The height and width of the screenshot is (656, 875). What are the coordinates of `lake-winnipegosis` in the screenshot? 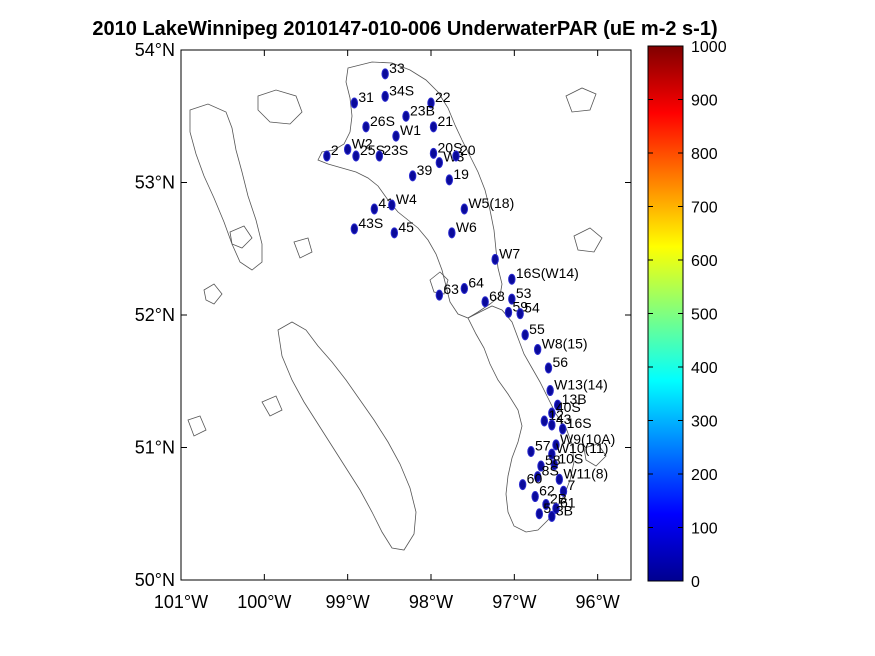 It's located at (226, 187).